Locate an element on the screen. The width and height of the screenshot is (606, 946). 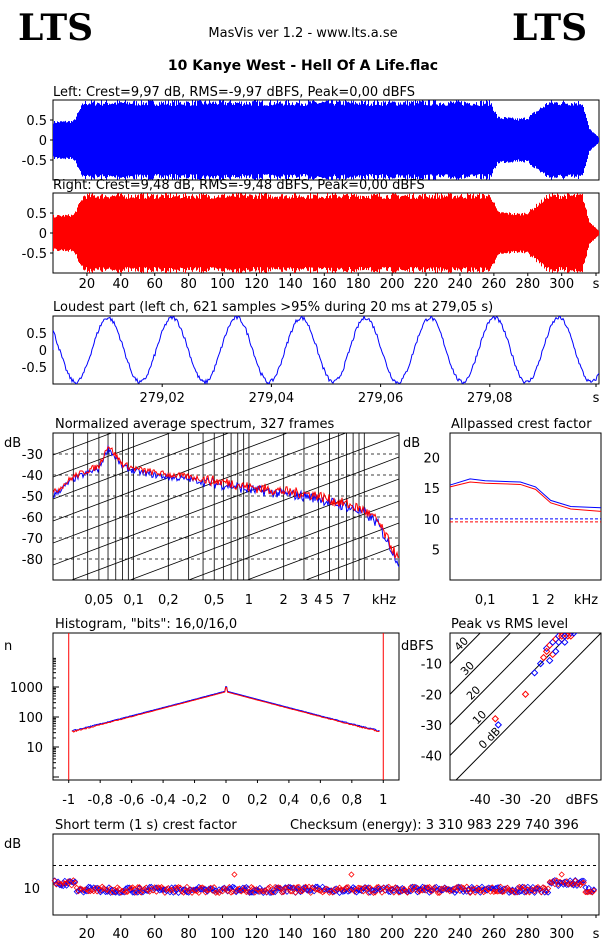
time-axis-tick: 160 is located at coordinates (324, 284).